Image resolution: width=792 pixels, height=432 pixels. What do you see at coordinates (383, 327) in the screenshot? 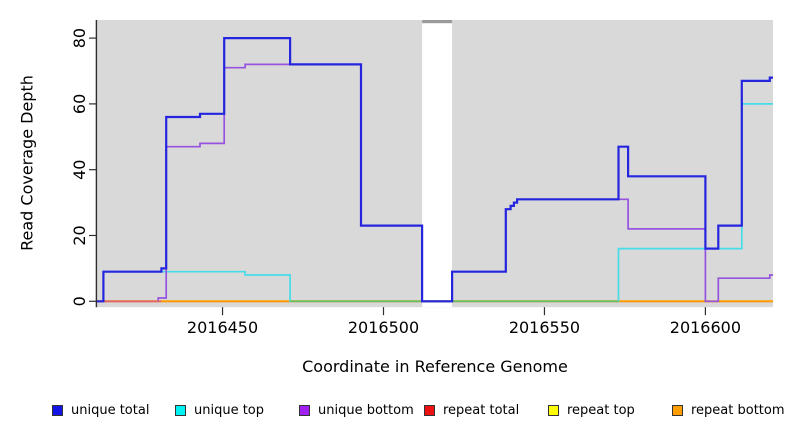
I see `svg-text: 2016500` at bounding box center [383, 327].